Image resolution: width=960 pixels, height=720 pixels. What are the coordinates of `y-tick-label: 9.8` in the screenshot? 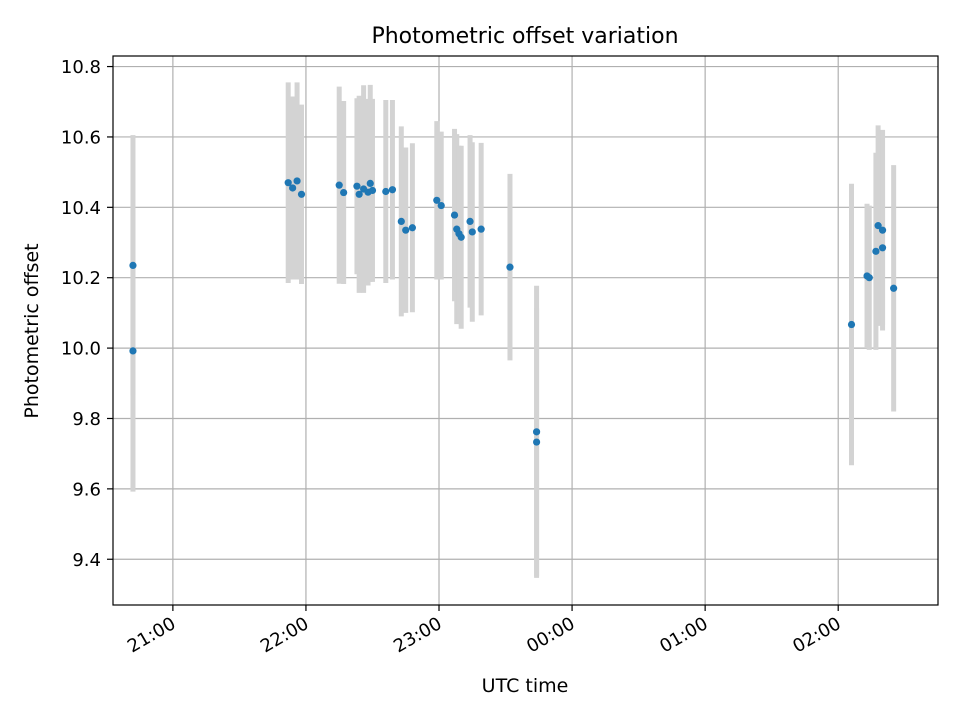 It's located at (86, 419).